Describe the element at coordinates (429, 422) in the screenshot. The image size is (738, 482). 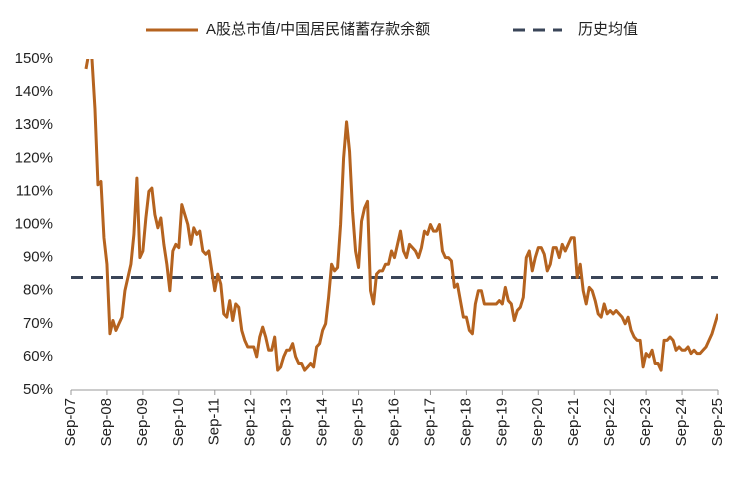
I see `x-tick-label: Sep-17` at that location.